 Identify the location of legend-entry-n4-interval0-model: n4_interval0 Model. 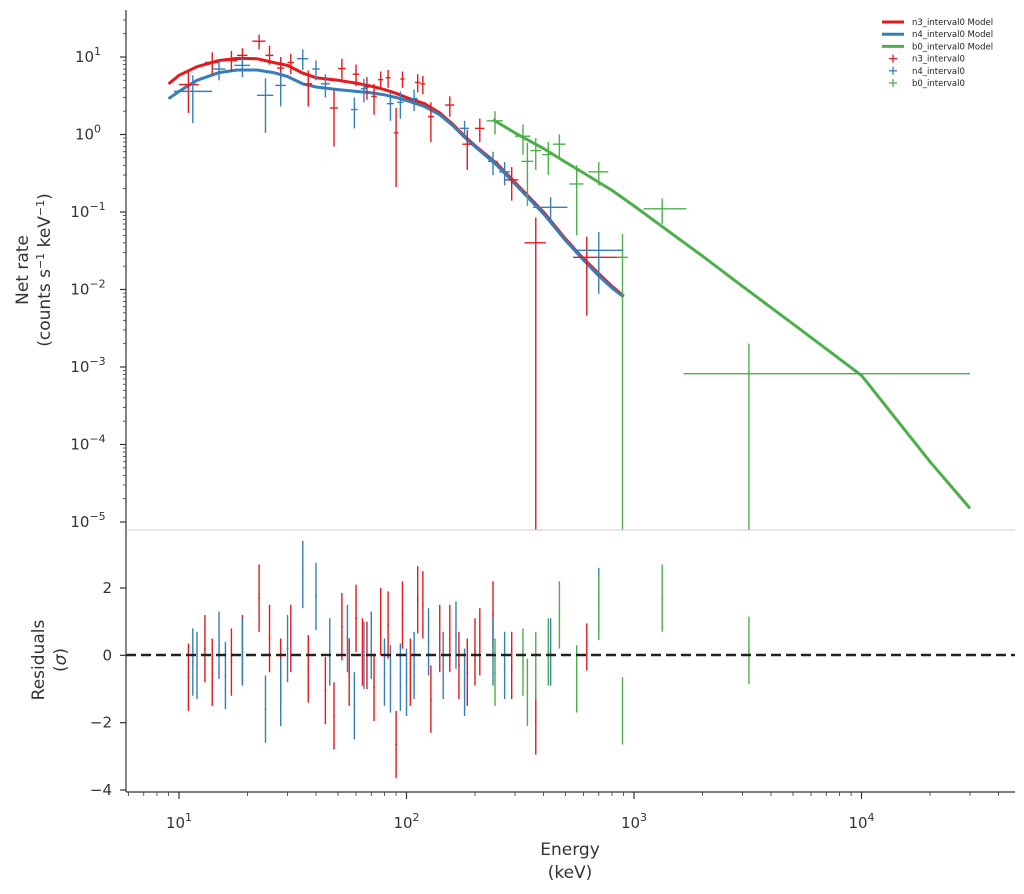
(937, 35).